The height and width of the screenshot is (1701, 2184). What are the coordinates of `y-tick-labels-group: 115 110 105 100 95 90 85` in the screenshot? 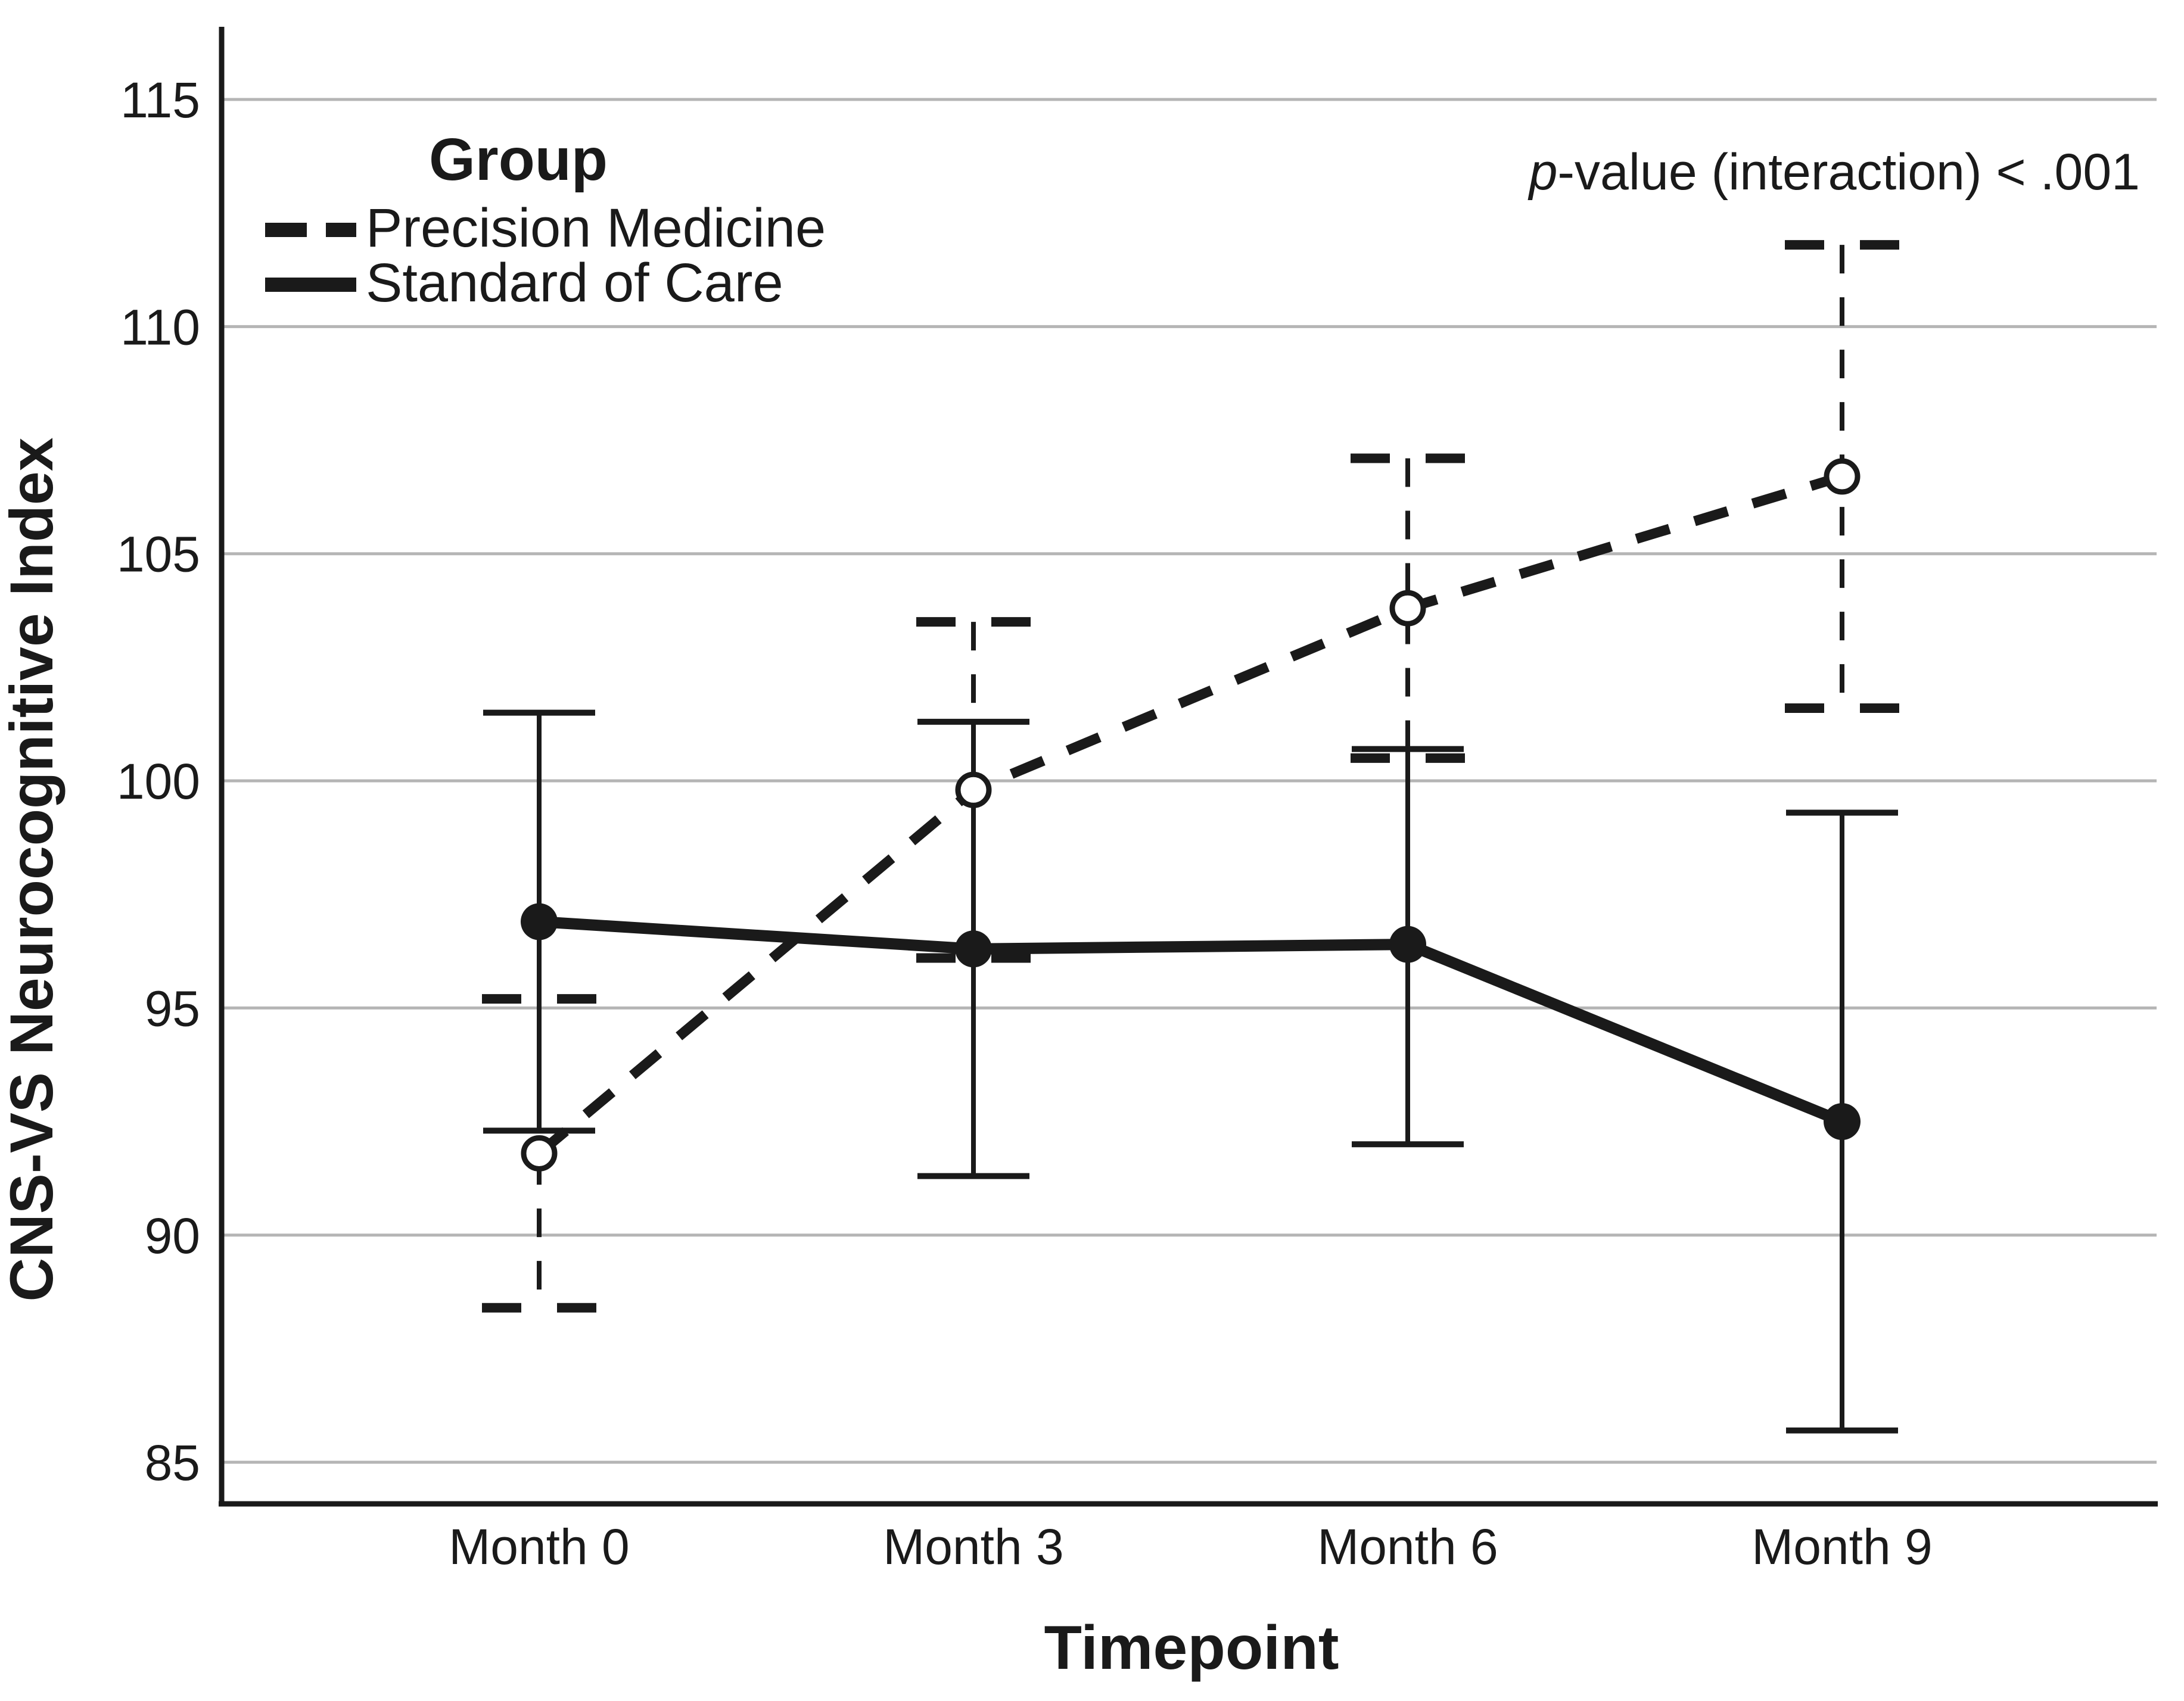 It's located at (158, 781).